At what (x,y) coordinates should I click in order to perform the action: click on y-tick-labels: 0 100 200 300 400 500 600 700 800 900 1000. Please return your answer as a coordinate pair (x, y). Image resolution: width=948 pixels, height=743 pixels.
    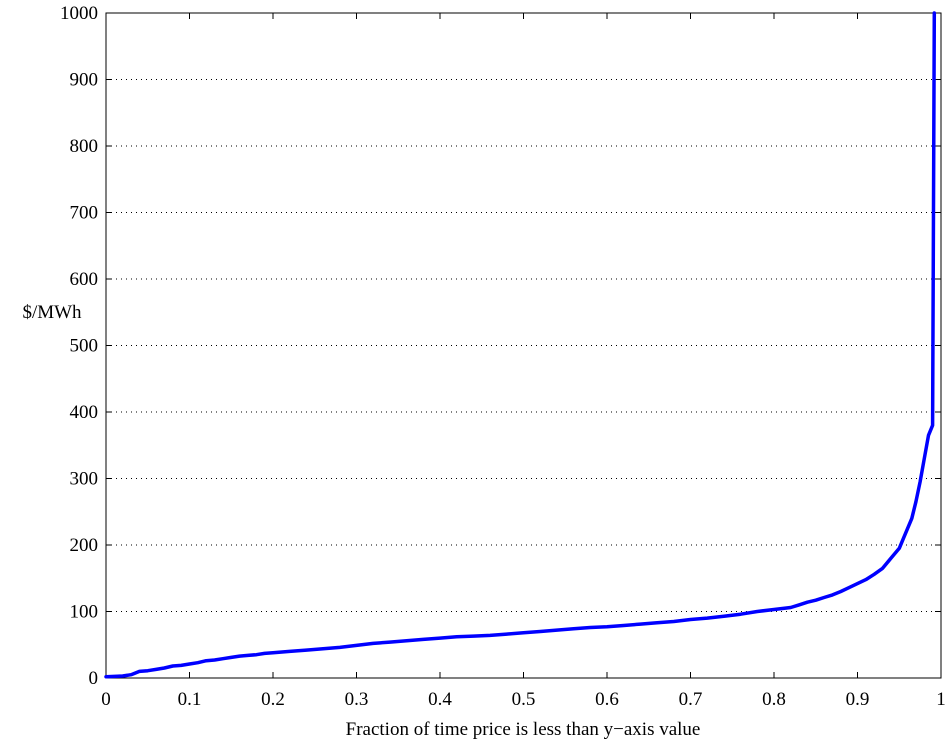
    Looking at the image, I should click on (79, 346).